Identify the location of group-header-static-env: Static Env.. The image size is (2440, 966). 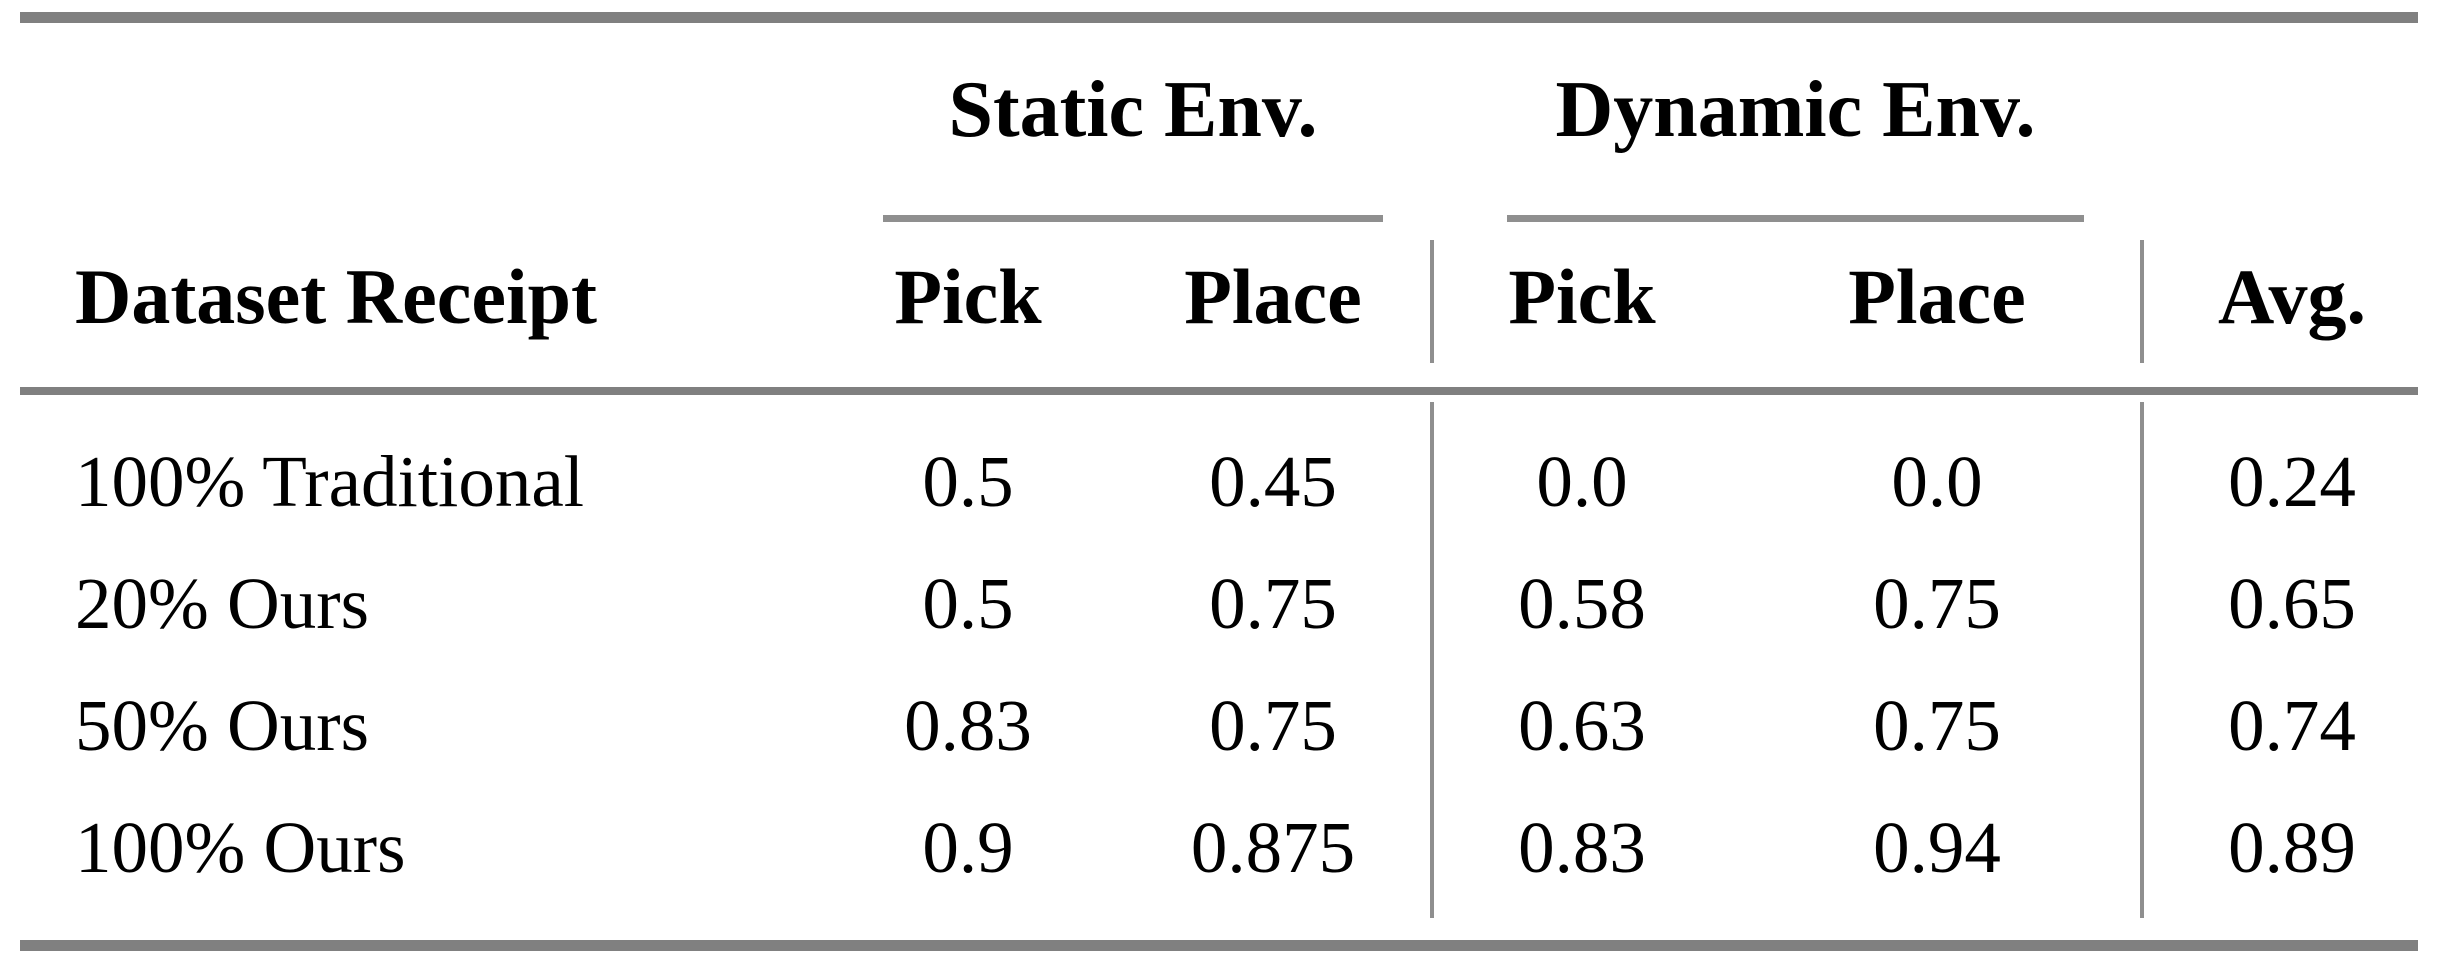
(1133, 110).